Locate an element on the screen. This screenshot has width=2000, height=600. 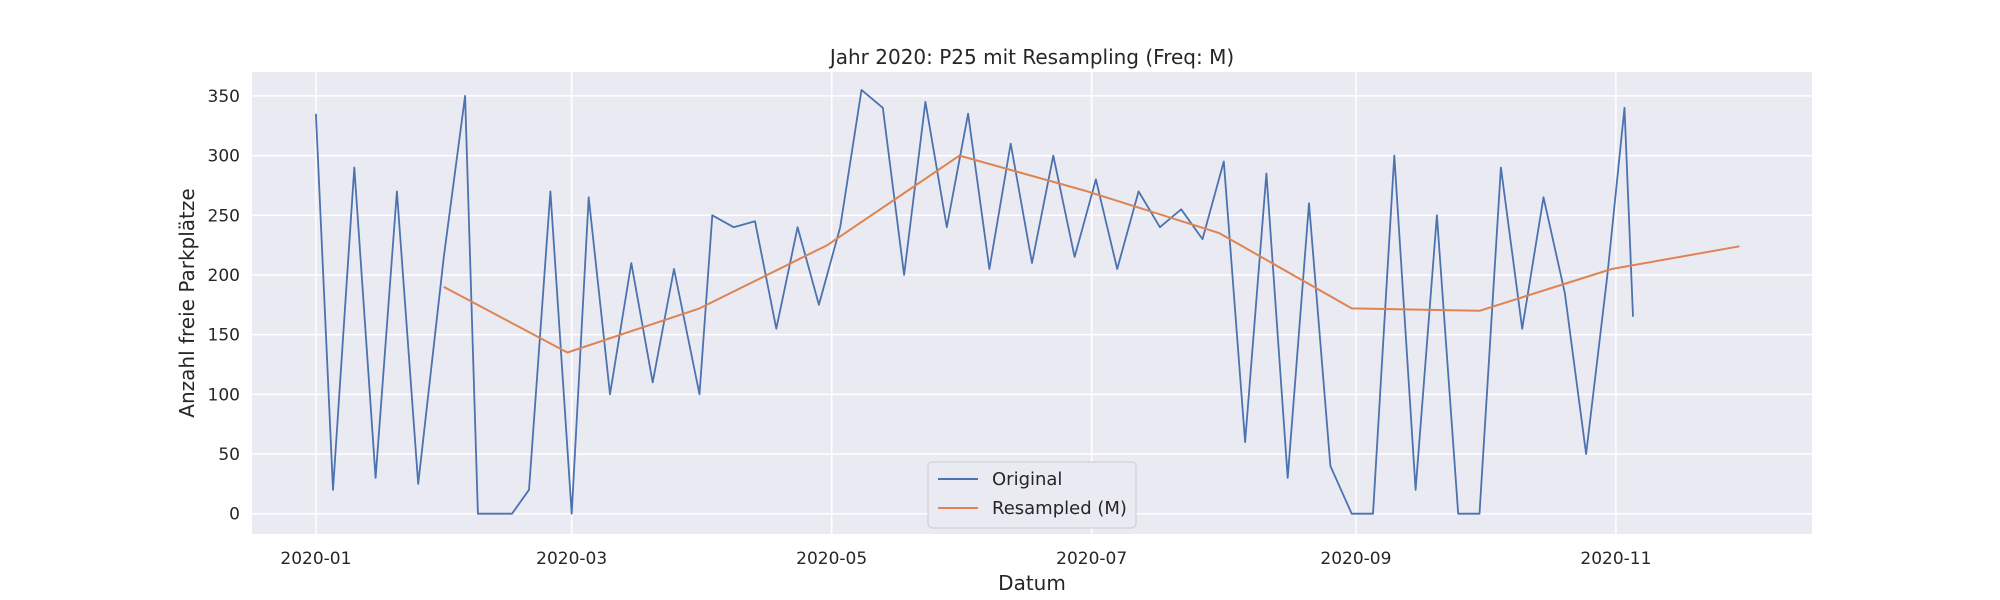
x-tick-label: 2020-07 is located at coordinates (1091, 559).